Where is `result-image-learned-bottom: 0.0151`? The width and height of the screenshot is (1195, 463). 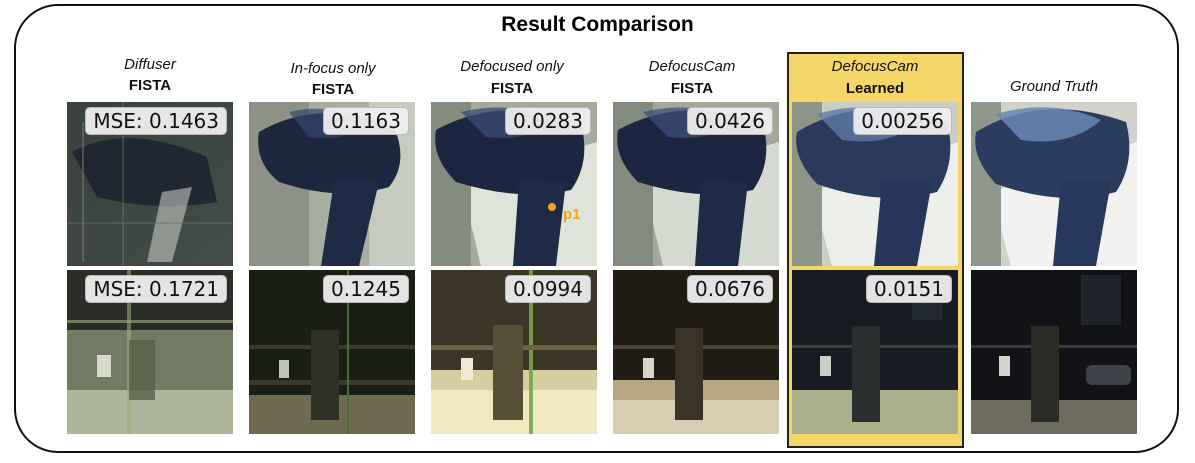
result-image-learned-bottom: 0.0151 is located at coordinates (875, 352).